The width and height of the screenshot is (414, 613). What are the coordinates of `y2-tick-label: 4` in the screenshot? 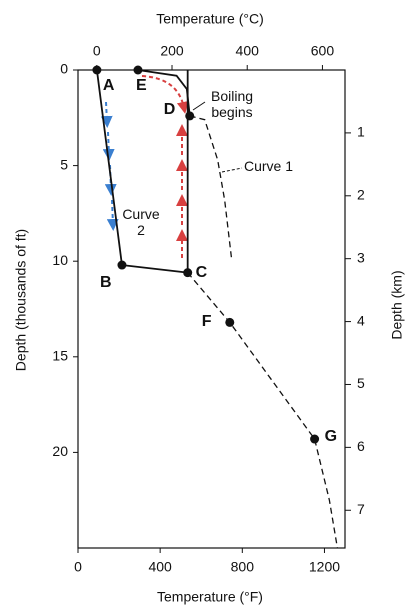 It's located at (361, 320).